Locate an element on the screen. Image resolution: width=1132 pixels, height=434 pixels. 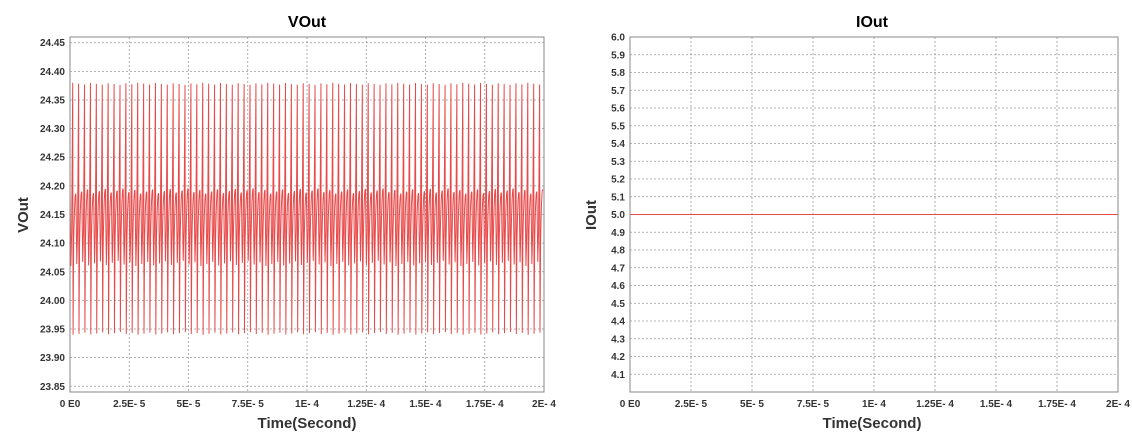
vout-x-tick-label: 2E- 4 is located at coordinates (544, 404).